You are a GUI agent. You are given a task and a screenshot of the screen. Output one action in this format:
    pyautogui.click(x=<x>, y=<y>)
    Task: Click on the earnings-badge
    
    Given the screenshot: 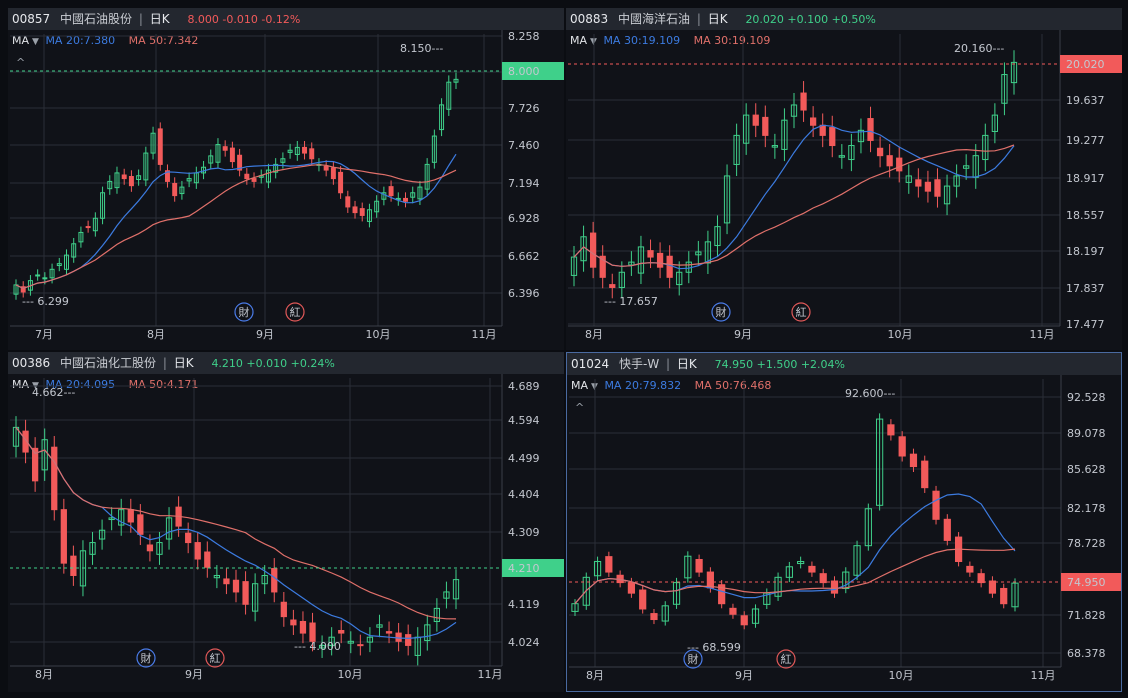 What is the action you would take?
    pyautogui.click(x=146, y=658)
    